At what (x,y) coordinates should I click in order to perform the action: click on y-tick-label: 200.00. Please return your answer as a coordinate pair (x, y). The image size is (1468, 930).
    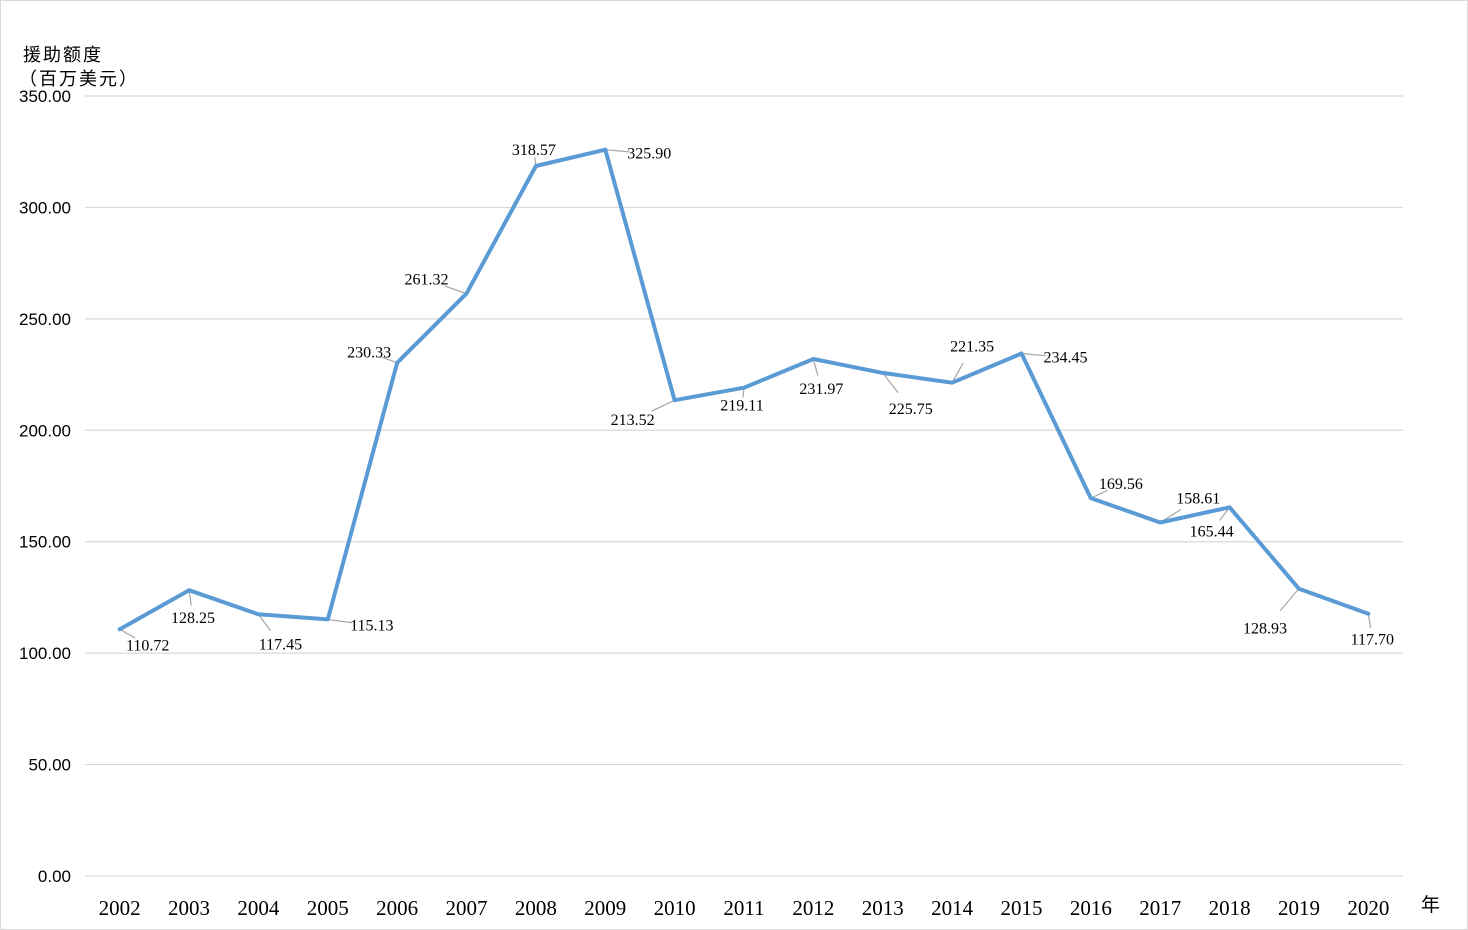
    Looking at the image, I should click on (45, 430).